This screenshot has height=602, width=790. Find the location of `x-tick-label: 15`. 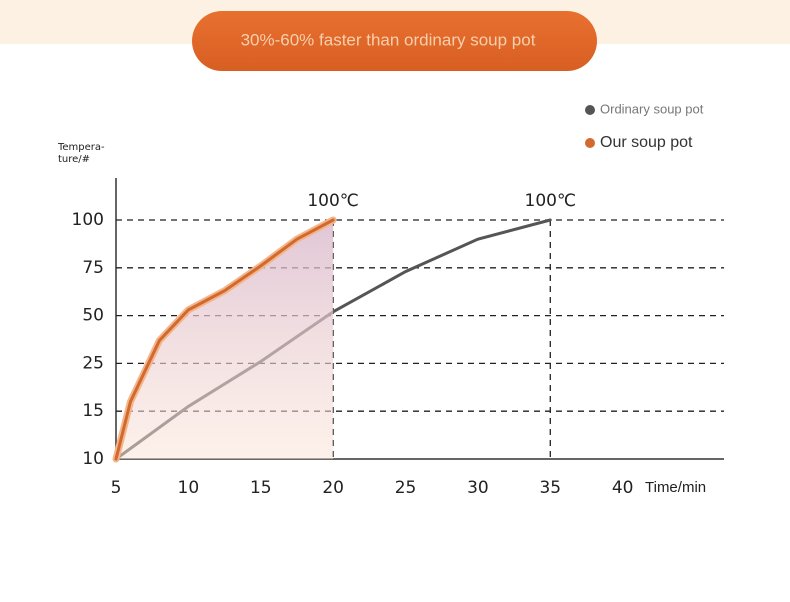

x-tick-label: 15 is located at coordinates (261, 488).